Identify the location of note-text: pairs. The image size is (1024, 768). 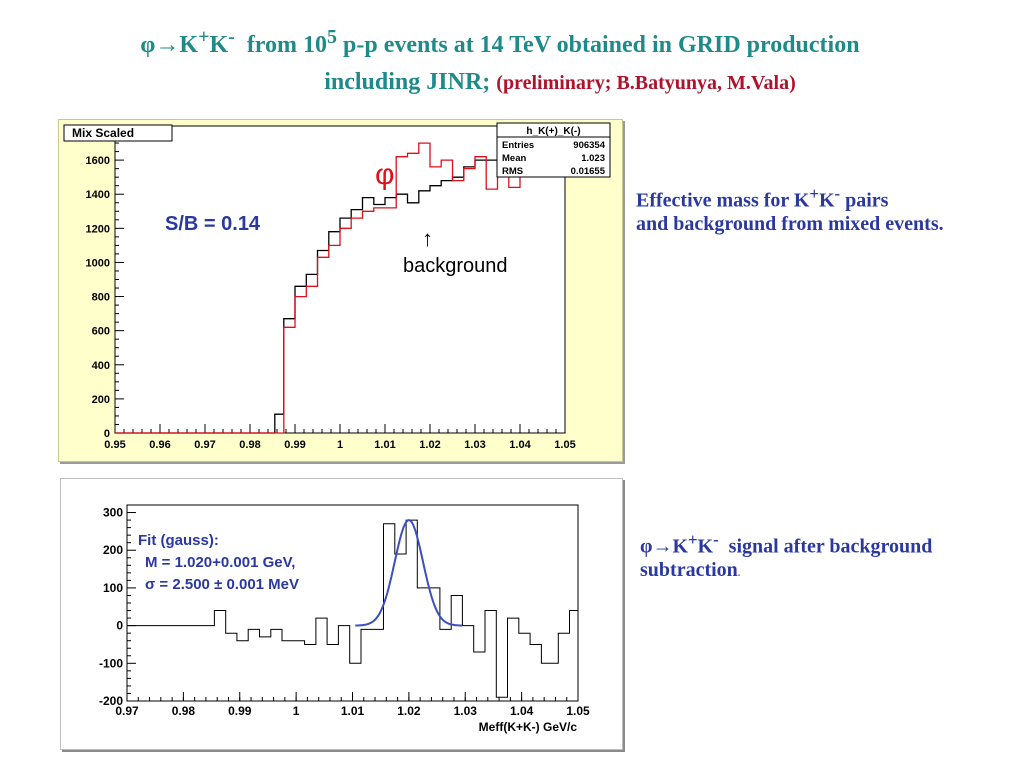
(864, 200).